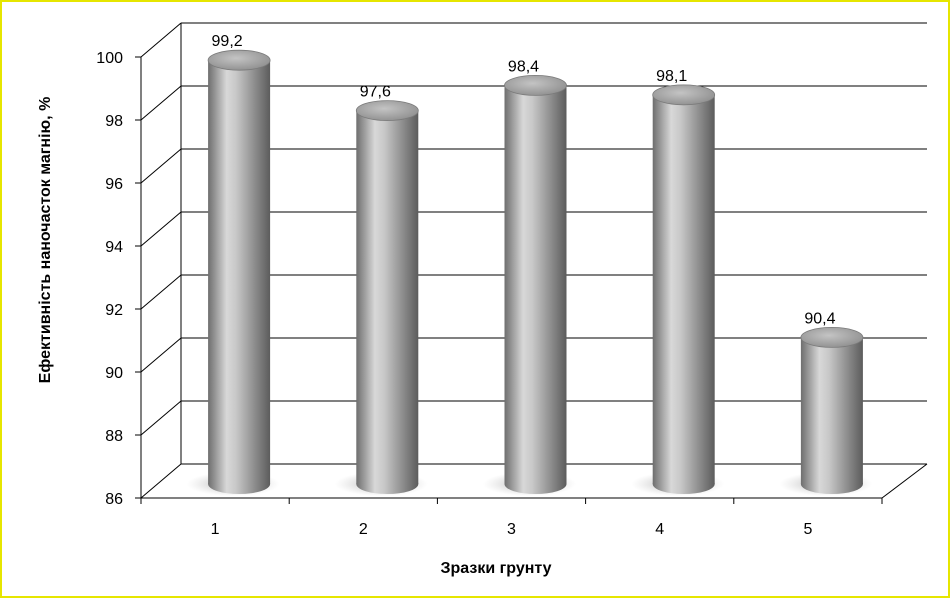  I want to click on y-tick-label: 96, so click(114, 184).